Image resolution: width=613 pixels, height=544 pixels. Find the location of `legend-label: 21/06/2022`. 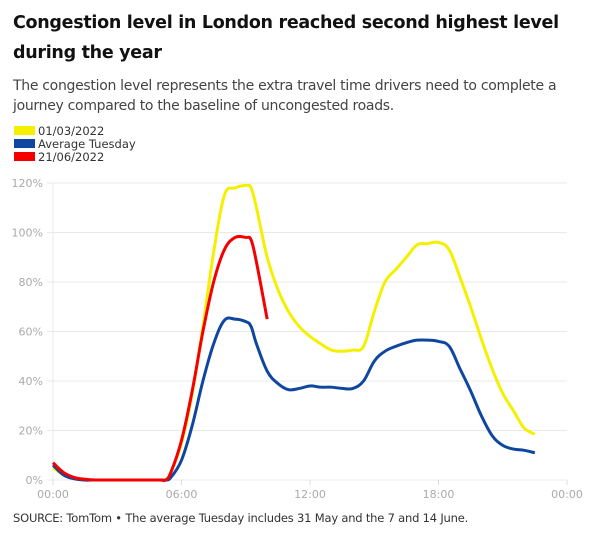

legend-label: 21/06/2022 is located at coordinates (71, 156).